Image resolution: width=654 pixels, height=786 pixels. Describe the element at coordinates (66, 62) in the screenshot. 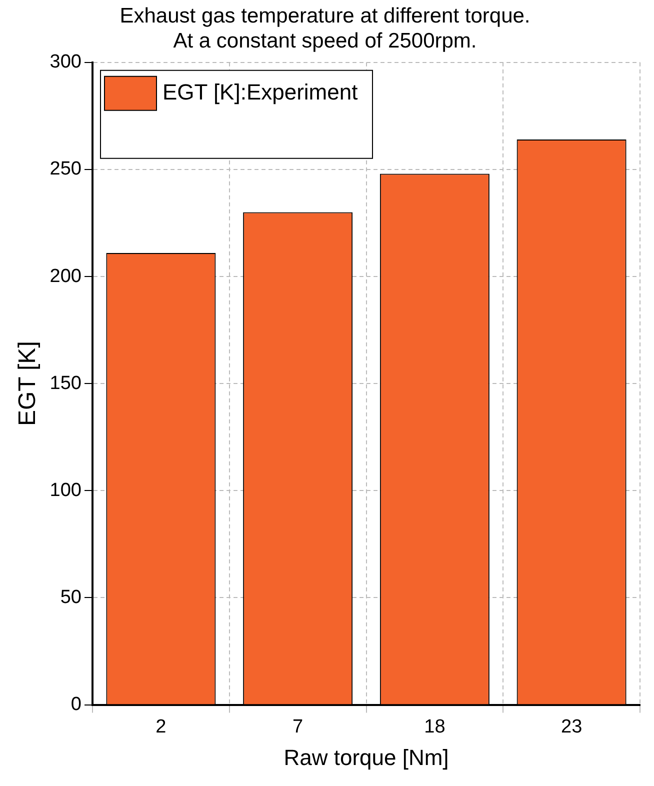

I see `y-tick-label: 300` at that location.